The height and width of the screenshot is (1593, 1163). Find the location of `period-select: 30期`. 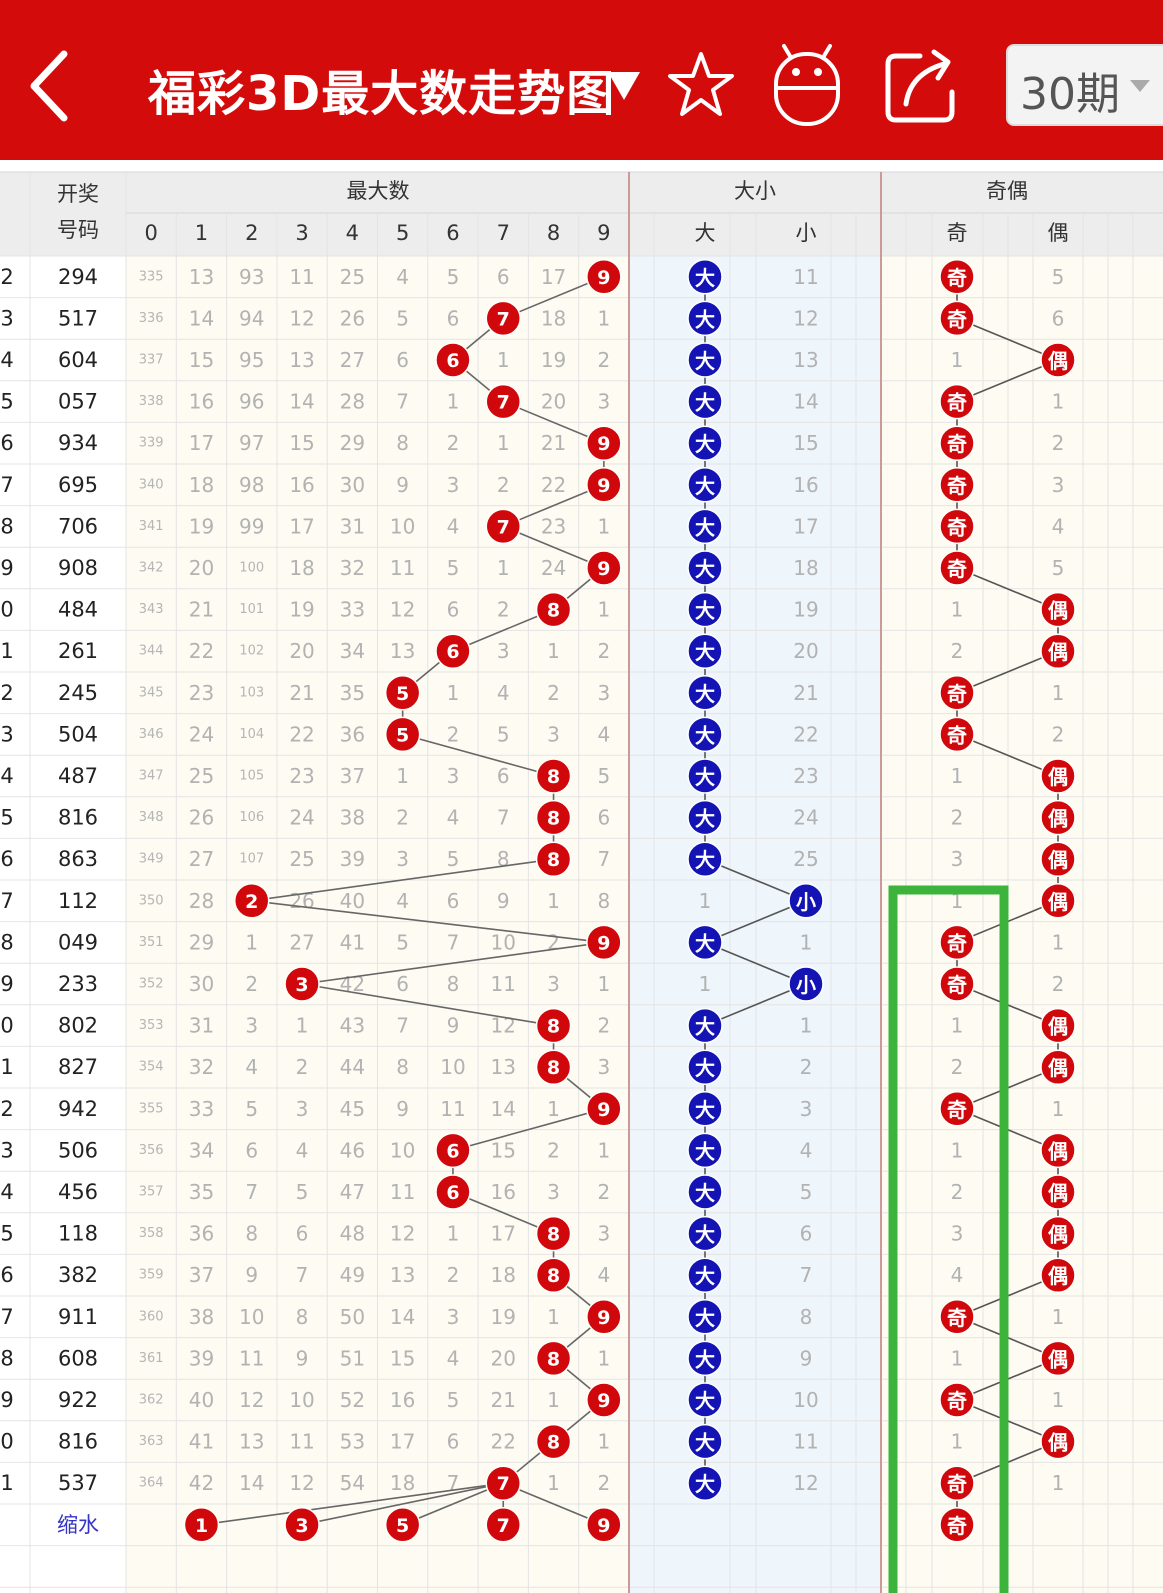

period-select: 30期 is located at coordinates (1084, 85).